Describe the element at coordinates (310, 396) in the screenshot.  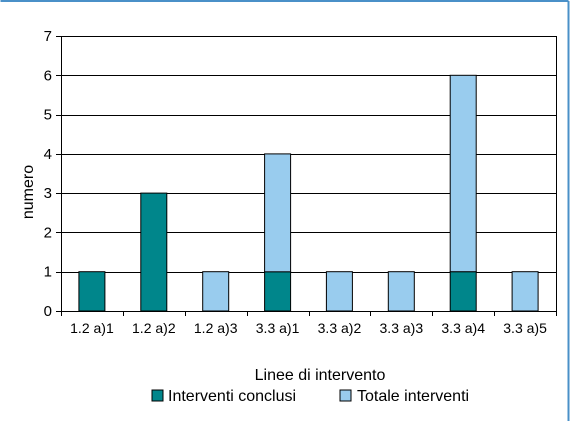
I see `legend: Interventi conclusi Totale interventi` at that location.